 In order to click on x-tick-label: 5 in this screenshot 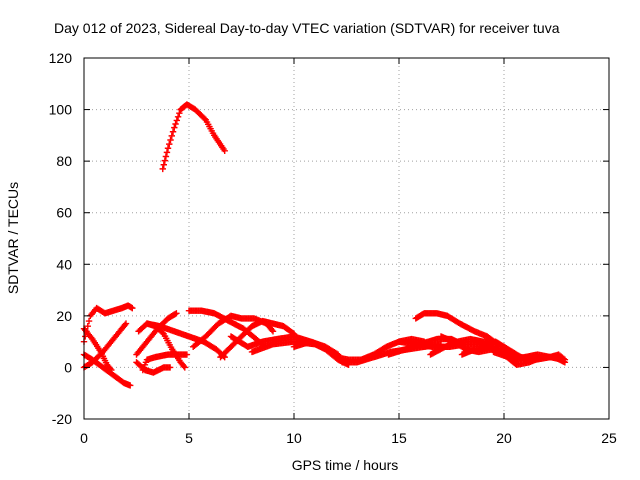, I will do `click(189, 438)`.